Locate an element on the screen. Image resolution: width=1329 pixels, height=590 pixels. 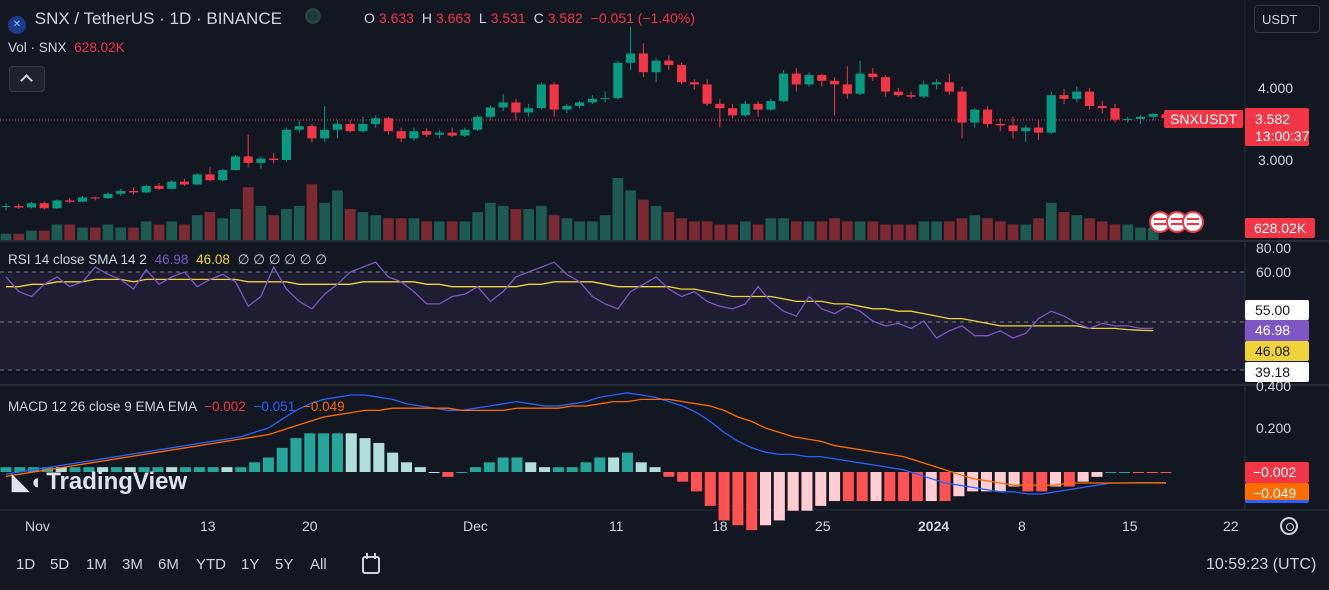
tradingview-watermark: ◣◖ TradingView is located at coordinates (99, 482).